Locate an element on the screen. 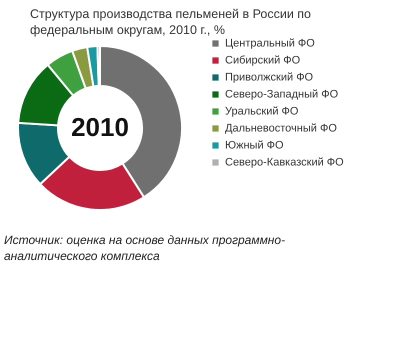 The height and width of the screenshot is (354, 406). legend-label: Северо-Западный ФО is located at coordinates (282, 94).